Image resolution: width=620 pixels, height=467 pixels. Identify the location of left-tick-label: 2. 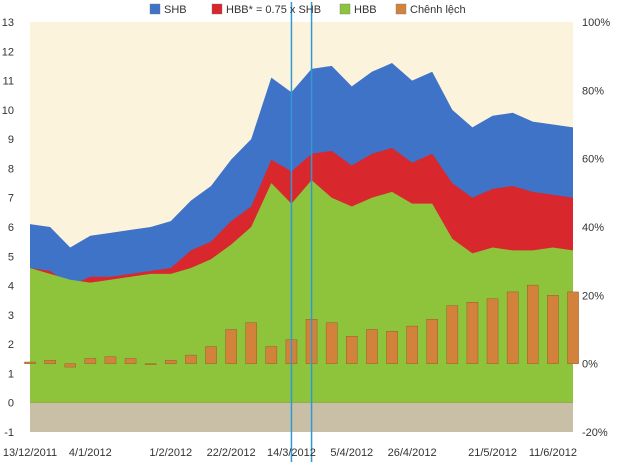
(11, 345).